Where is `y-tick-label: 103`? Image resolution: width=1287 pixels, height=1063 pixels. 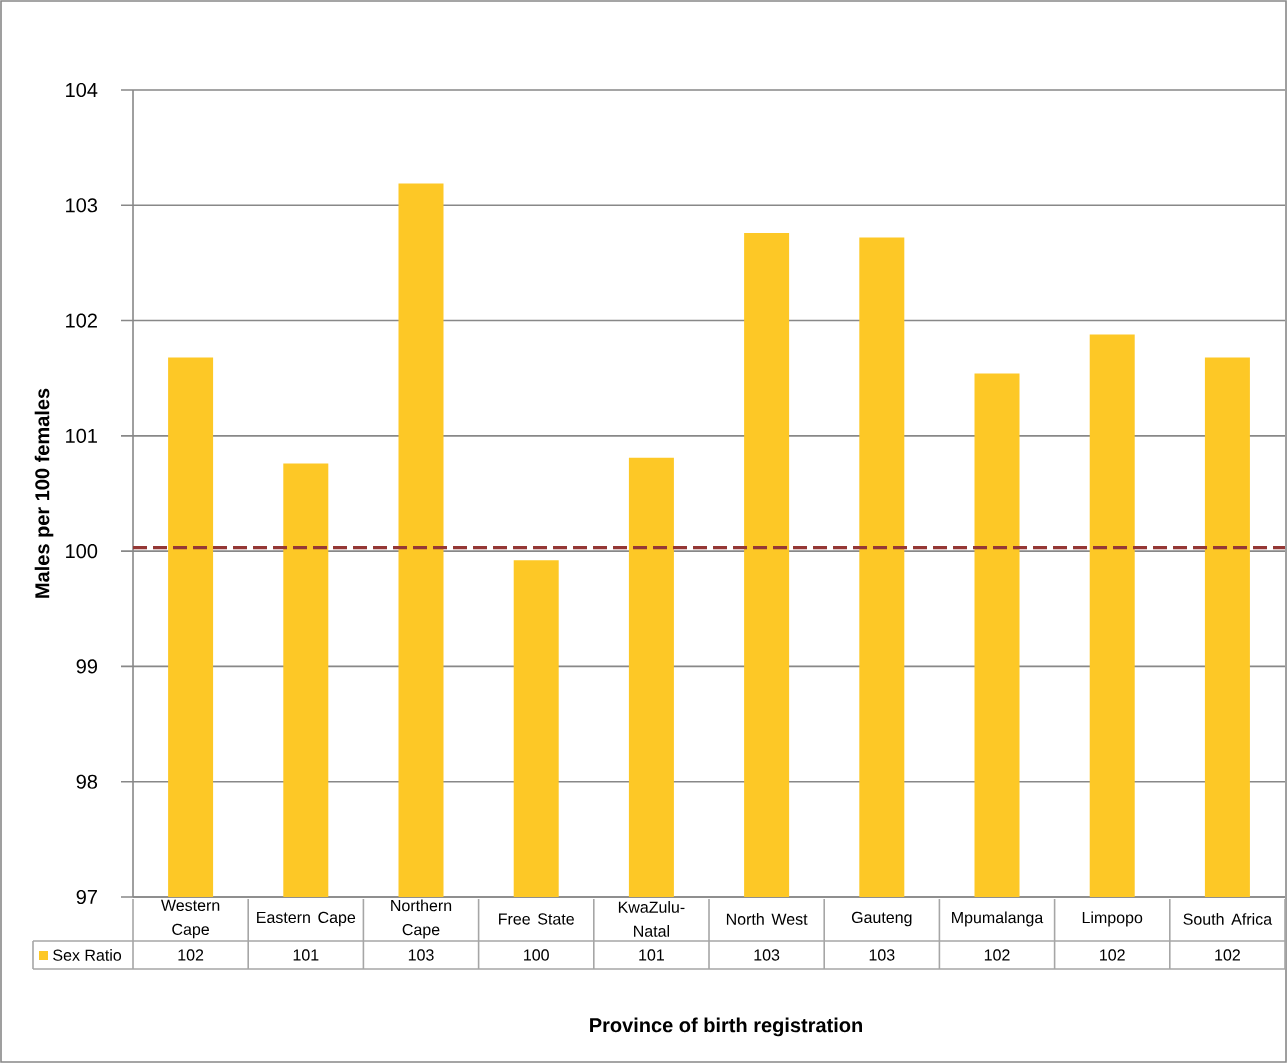
y-tick-label: 103 is located at coordinates (82, 205).